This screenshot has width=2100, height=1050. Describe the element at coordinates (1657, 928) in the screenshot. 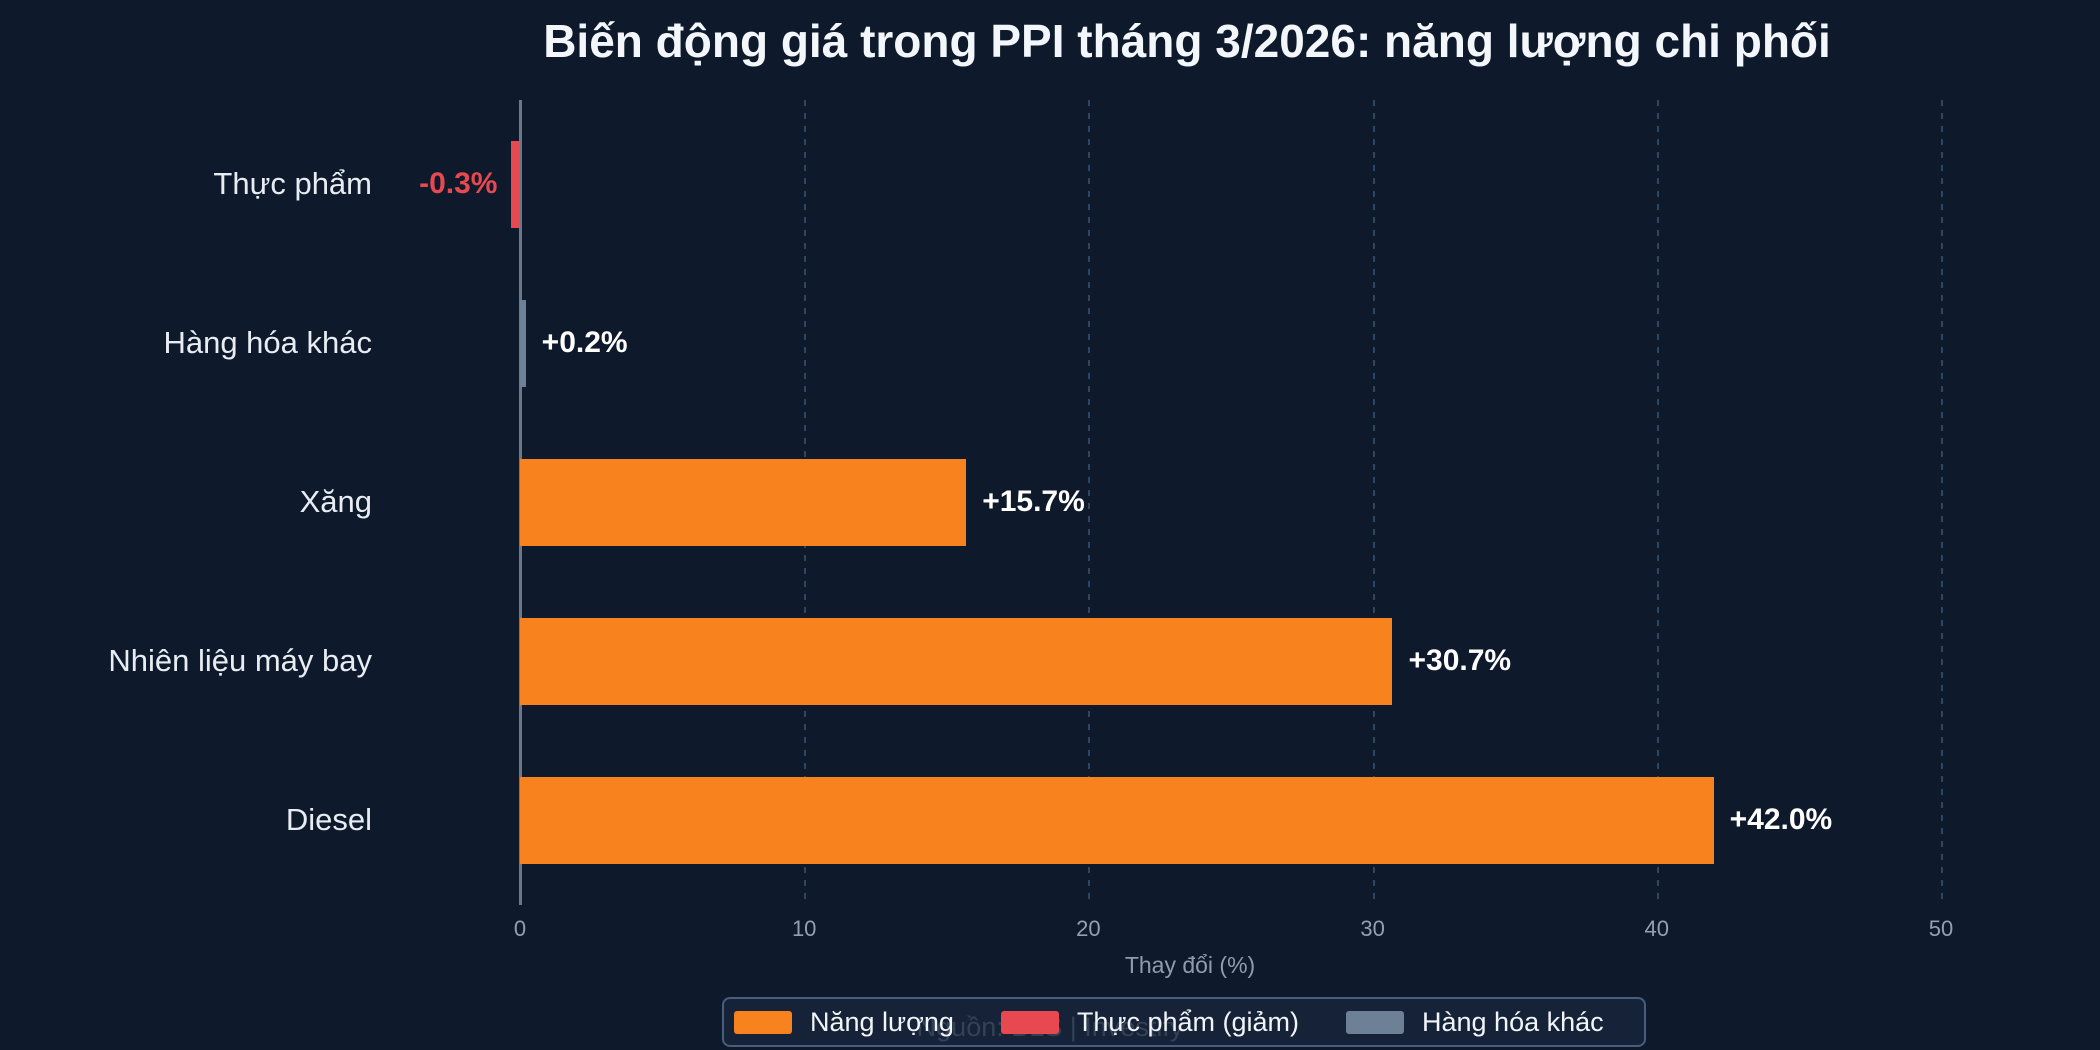

I see `xtick-40: 40` at that location.